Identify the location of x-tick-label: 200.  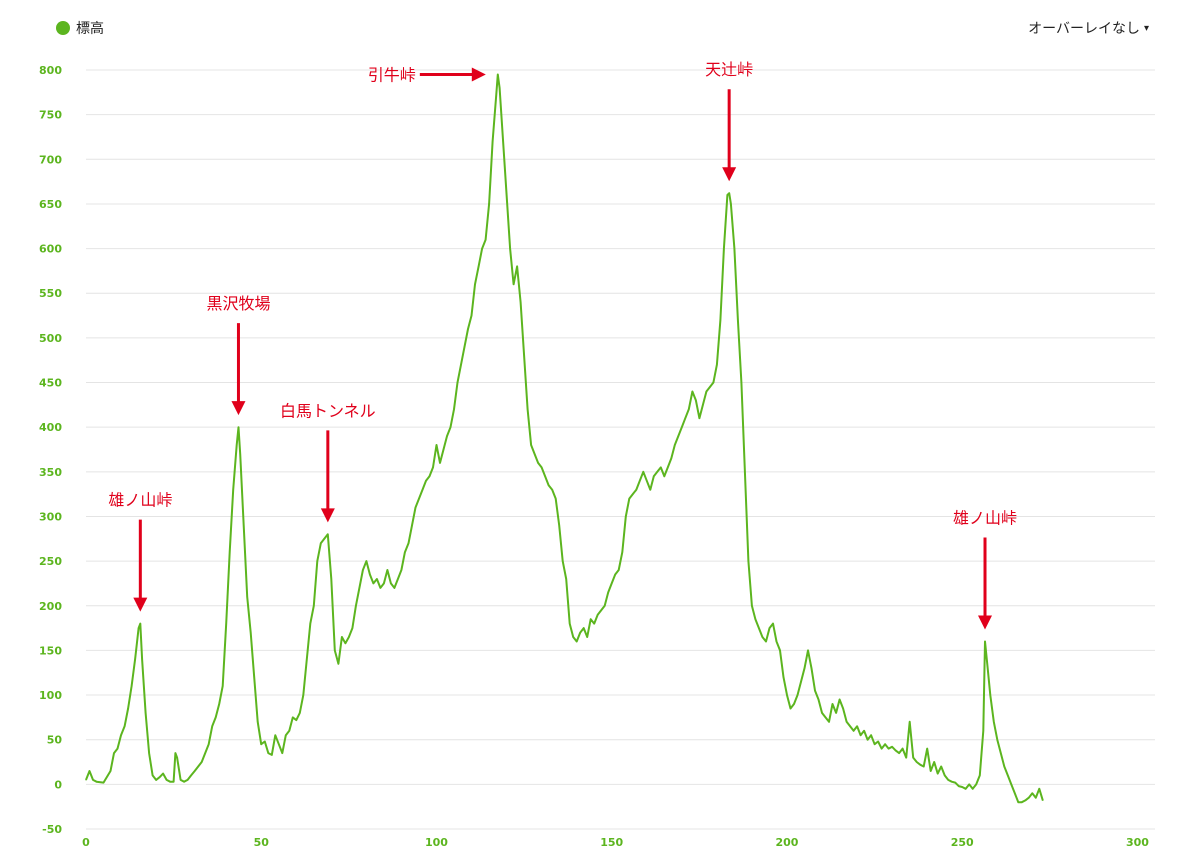
(786, 842).